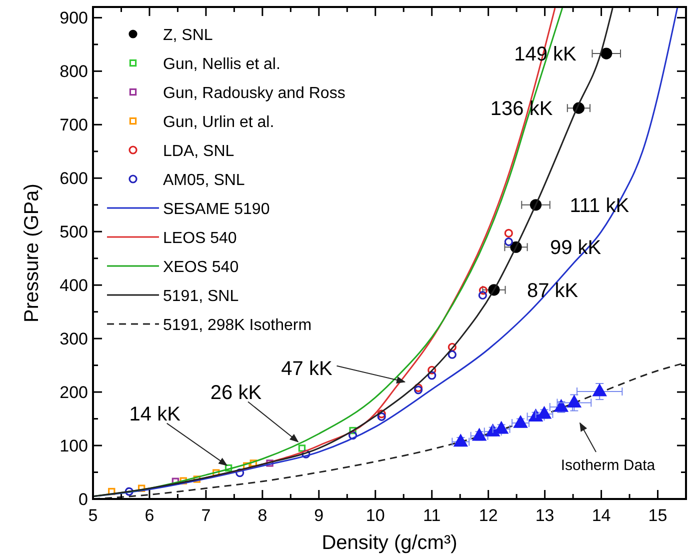  What do you see at coordinates (149, 515) in the screenshot?
I see `x-tick-label: 6` at bounding box center [149, 515].